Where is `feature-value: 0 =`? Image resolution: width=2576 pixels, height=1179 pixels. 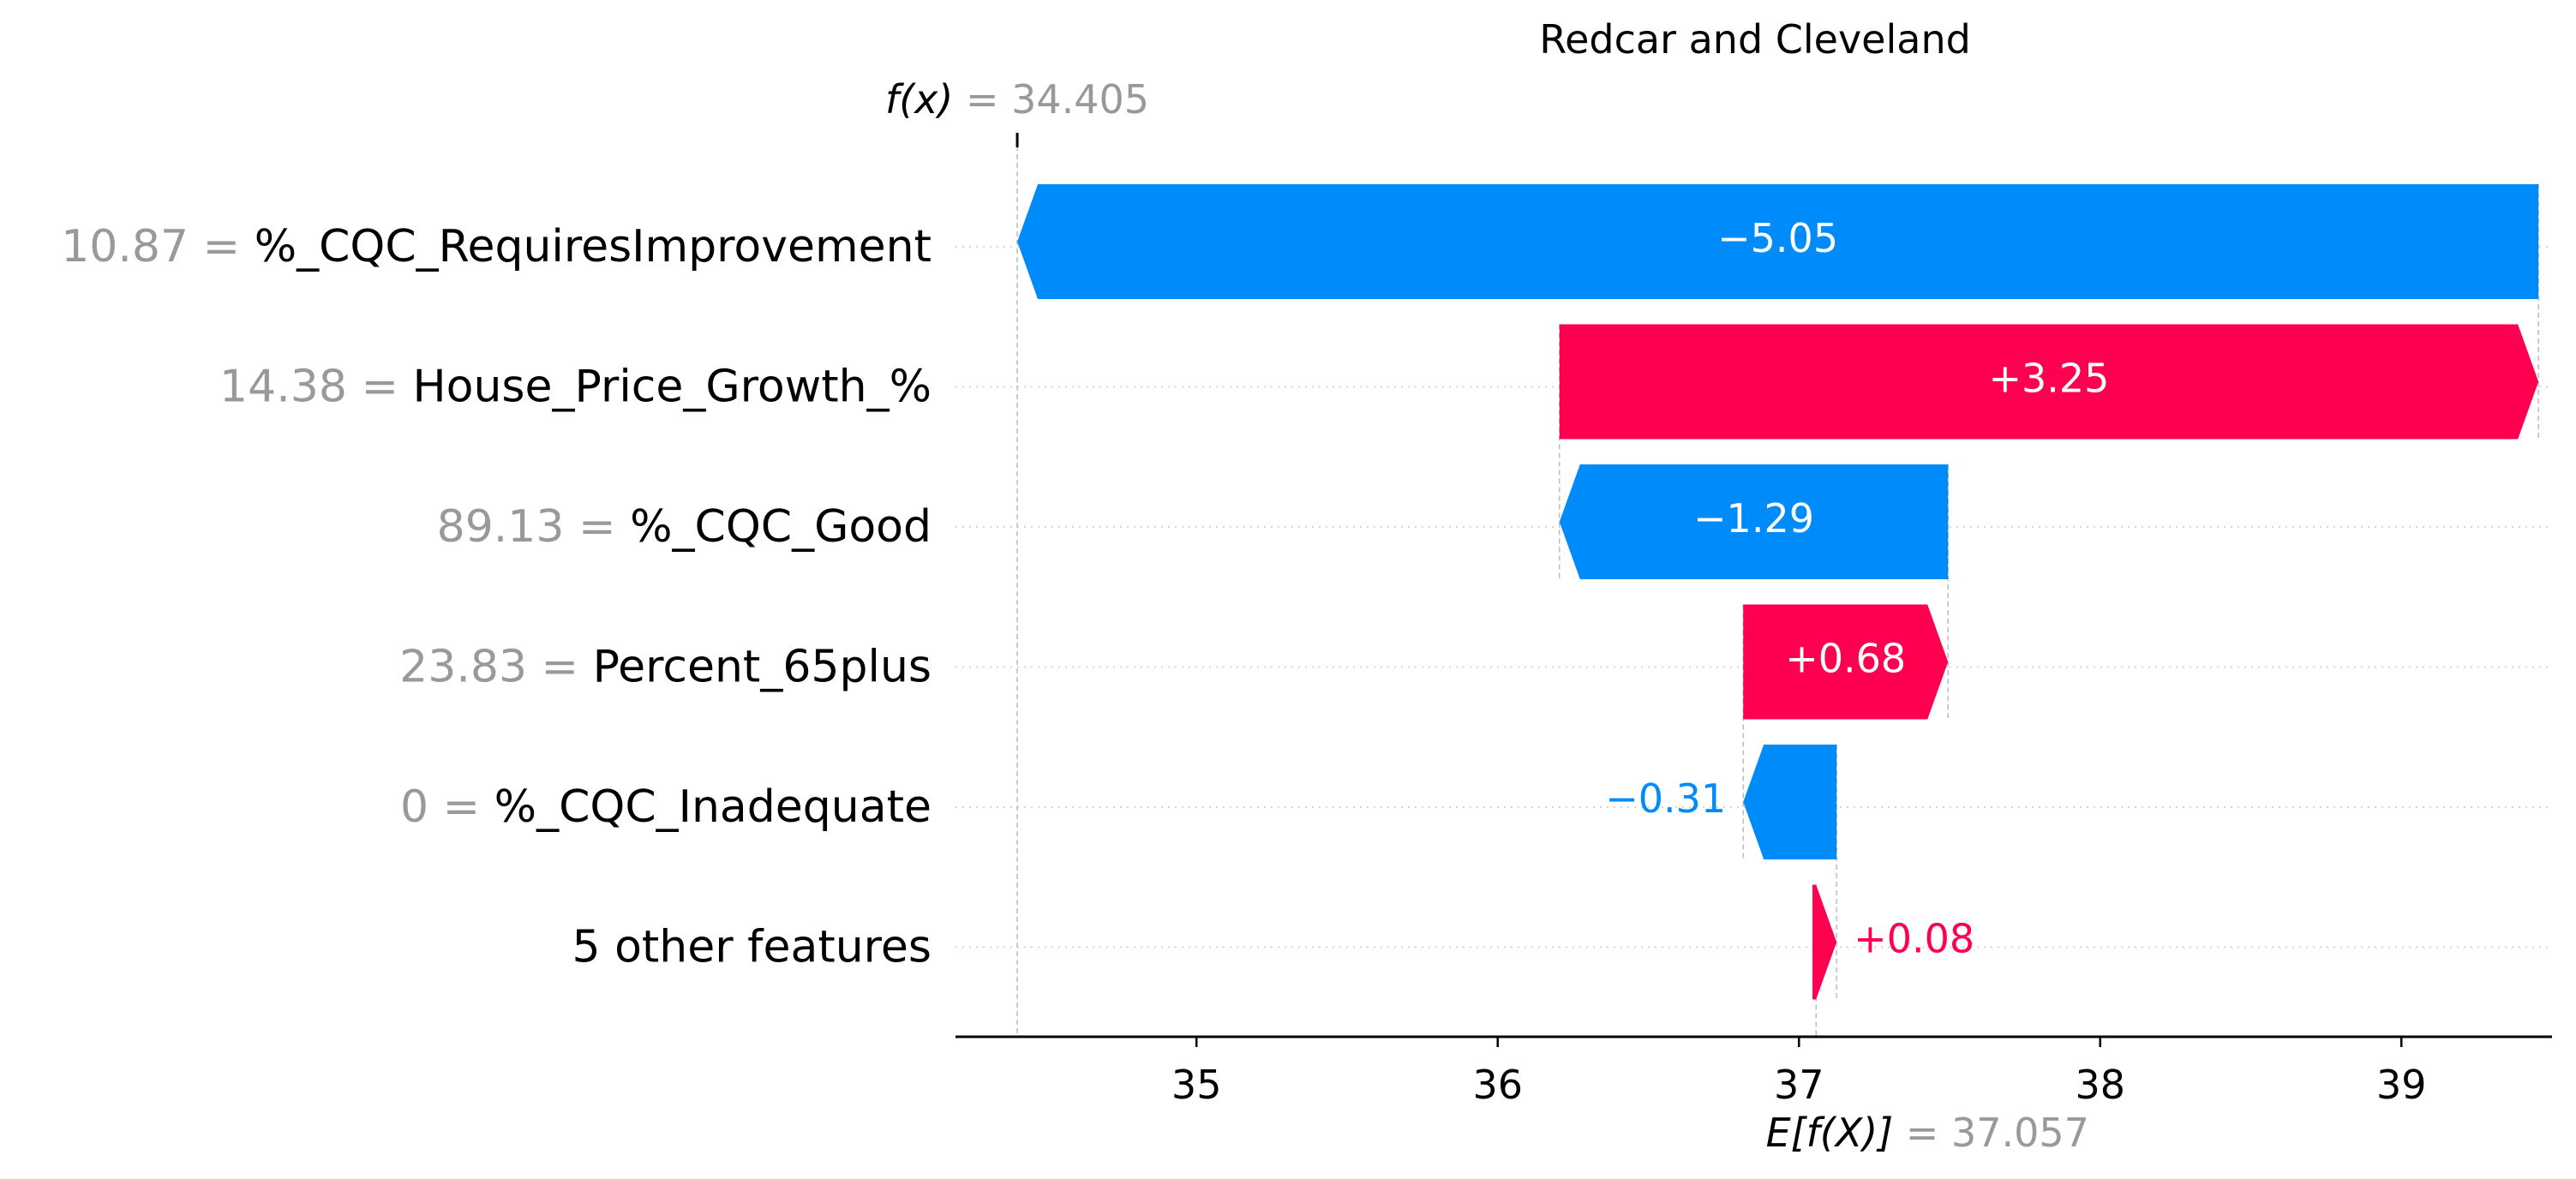 feature-value: 0 = is located at coordinates (447, 807).